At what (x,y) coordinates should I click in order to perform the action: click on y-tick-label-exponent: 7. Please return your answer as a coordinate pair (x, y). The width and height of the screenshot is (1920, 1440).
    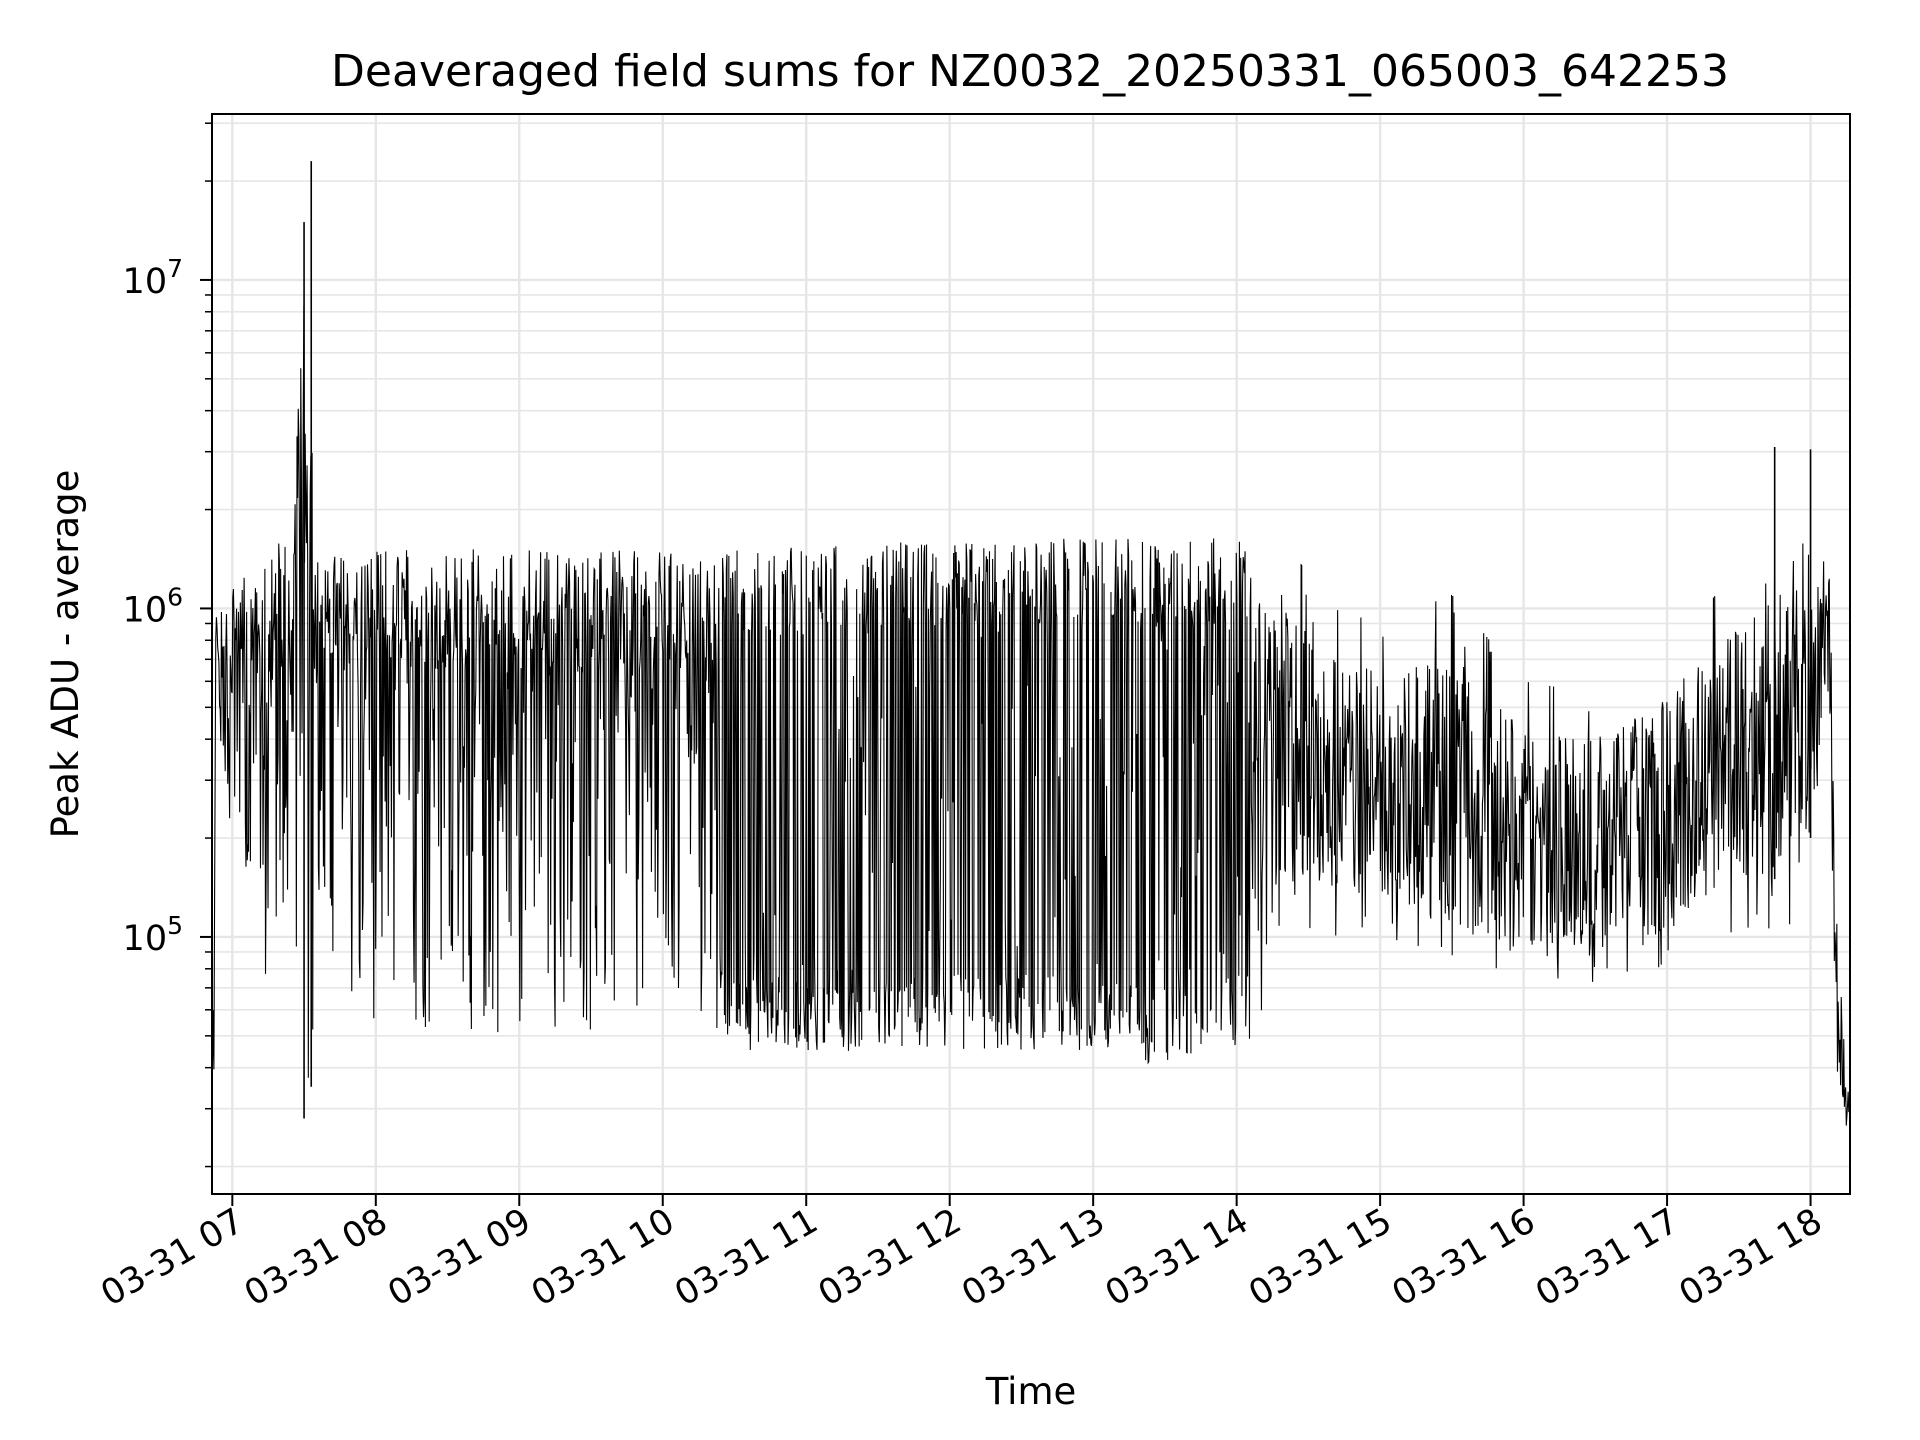
    Looking at the image, I should click on (175, 268).